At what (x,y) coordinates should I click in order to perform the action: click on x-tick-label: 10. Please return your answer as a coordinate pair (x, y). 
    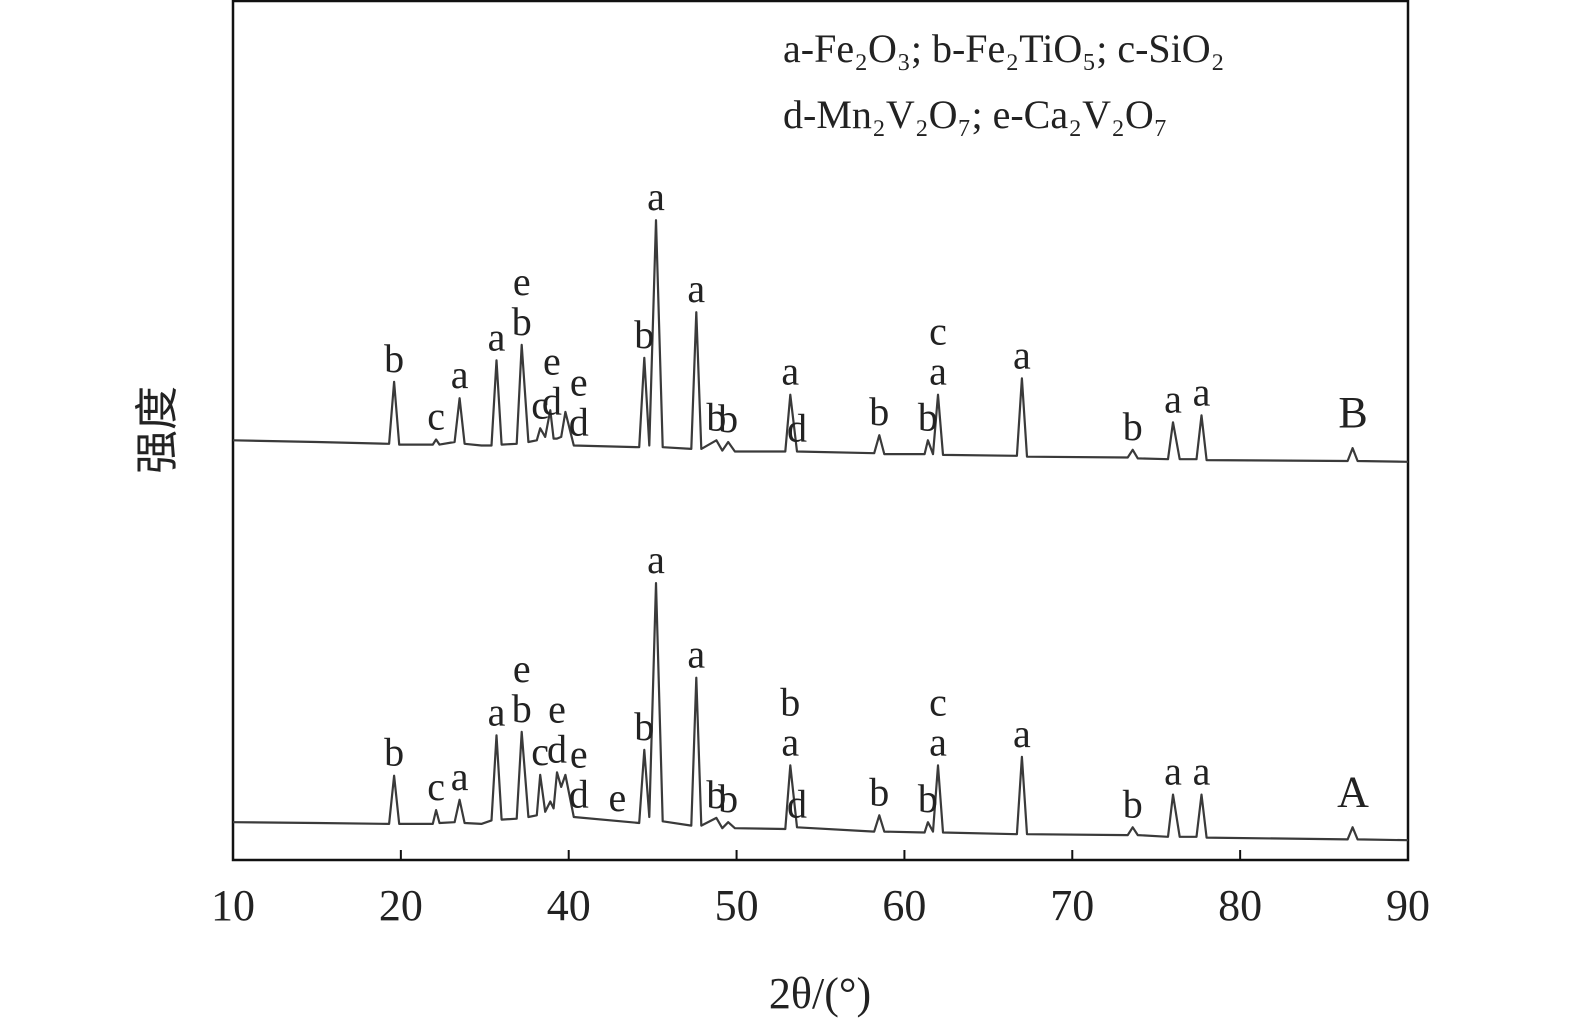
    Looking at the image, I should click on (233, 905).